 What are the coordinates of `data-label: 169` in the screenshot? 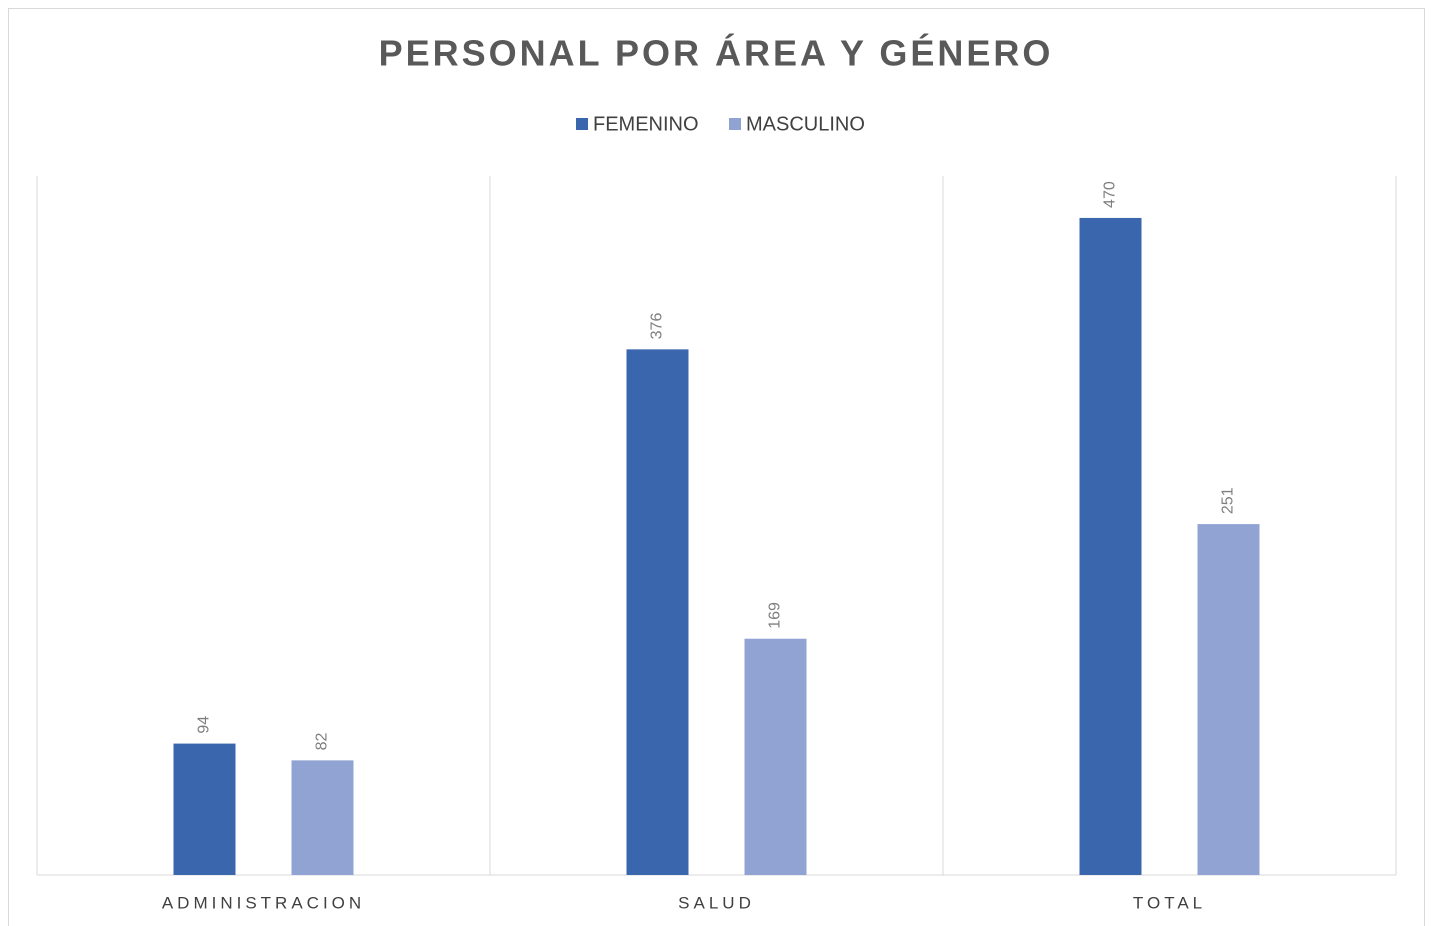 It's located at (775, 615).